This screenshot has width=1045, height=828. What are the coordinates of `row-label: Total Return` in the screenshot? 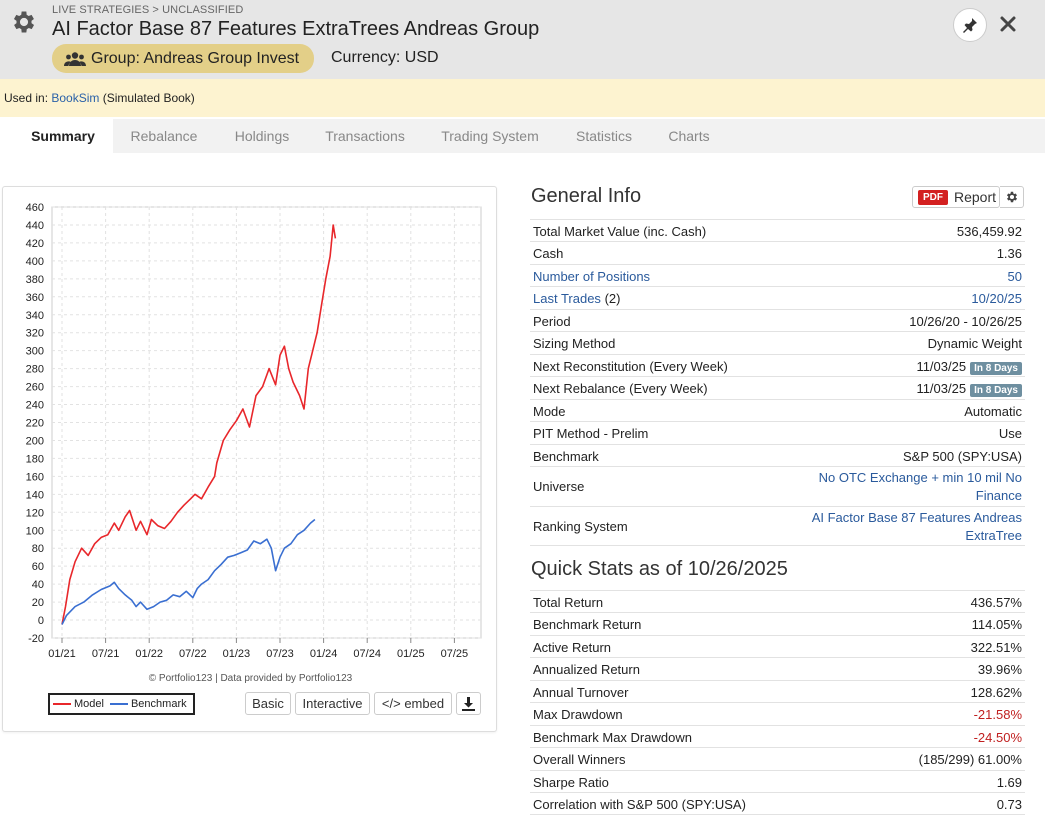 It's located at (568, 602).